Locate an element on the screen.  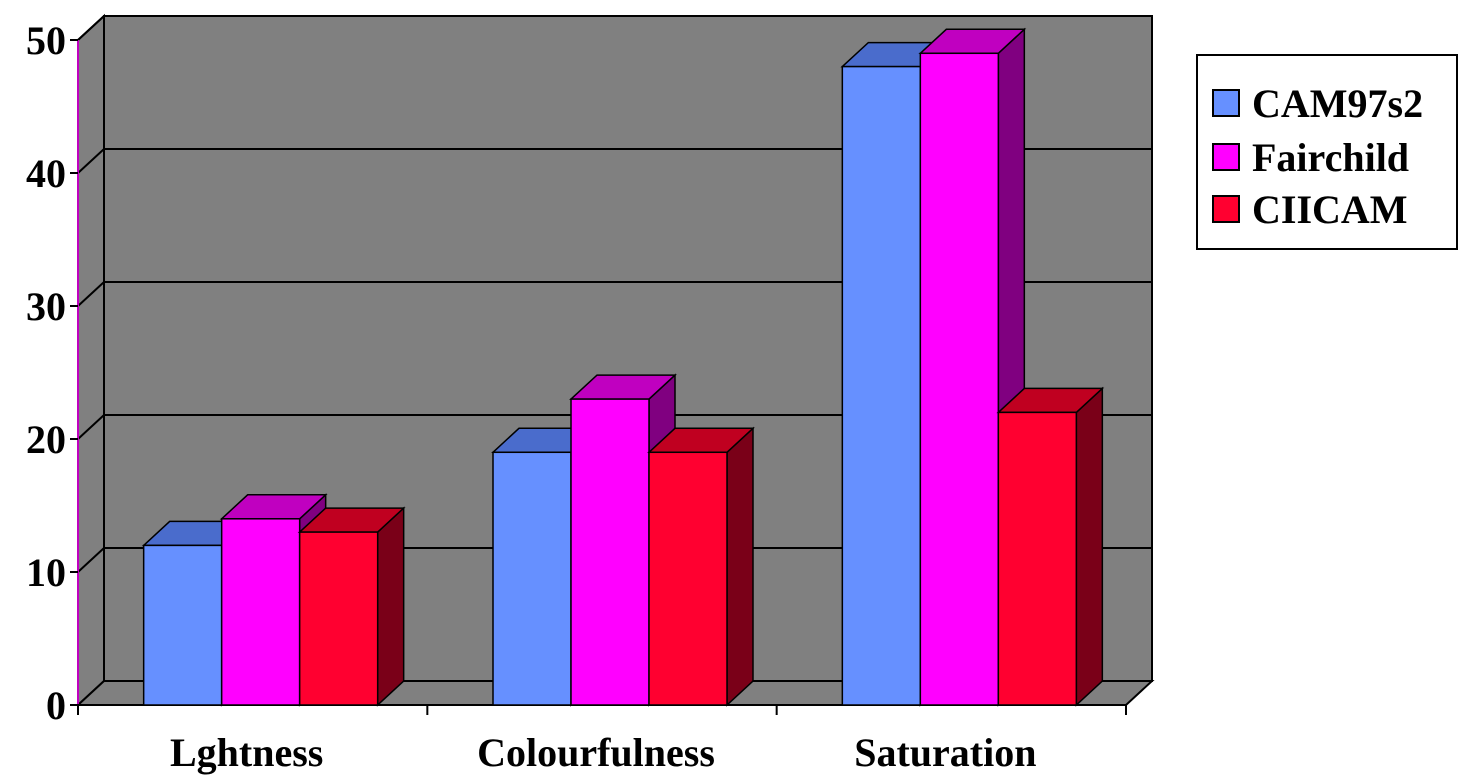
legend-item-series-2: CIICAM is located at coordinates (1310, 209).